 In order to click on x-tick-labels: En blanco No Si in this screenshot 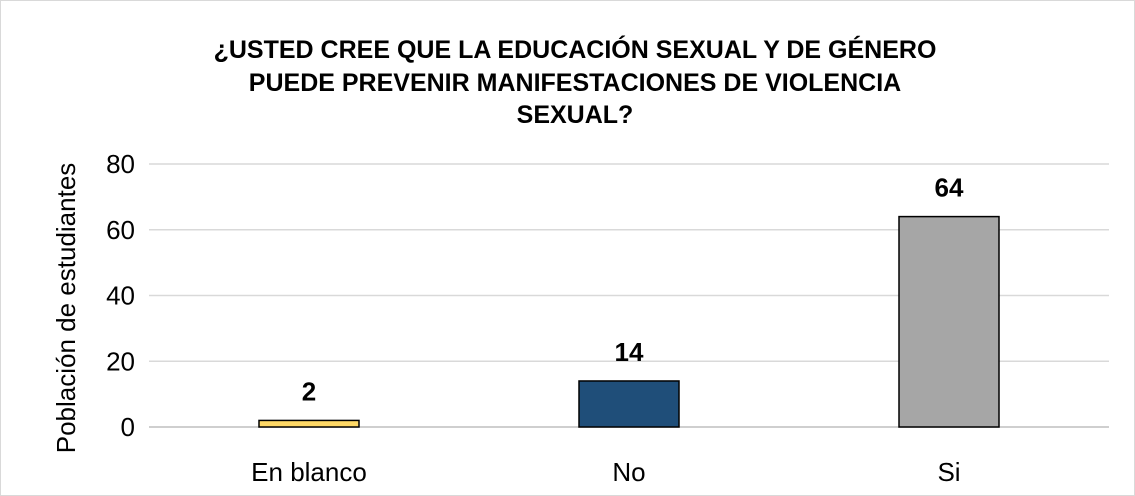, I will do `click(605, 472)`.